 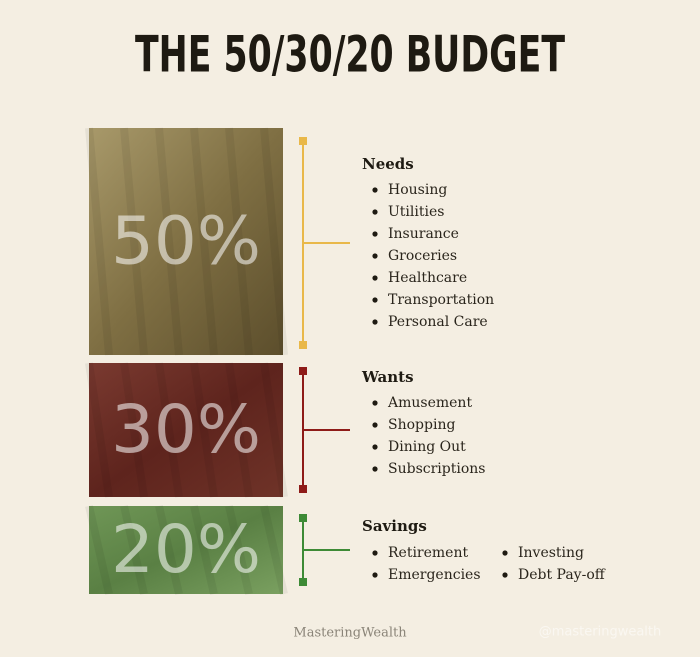 What do you see at coordinates (438, 322) in the screenshot?
I see `list-item: Personal Care` at bounding box center [438, 322].